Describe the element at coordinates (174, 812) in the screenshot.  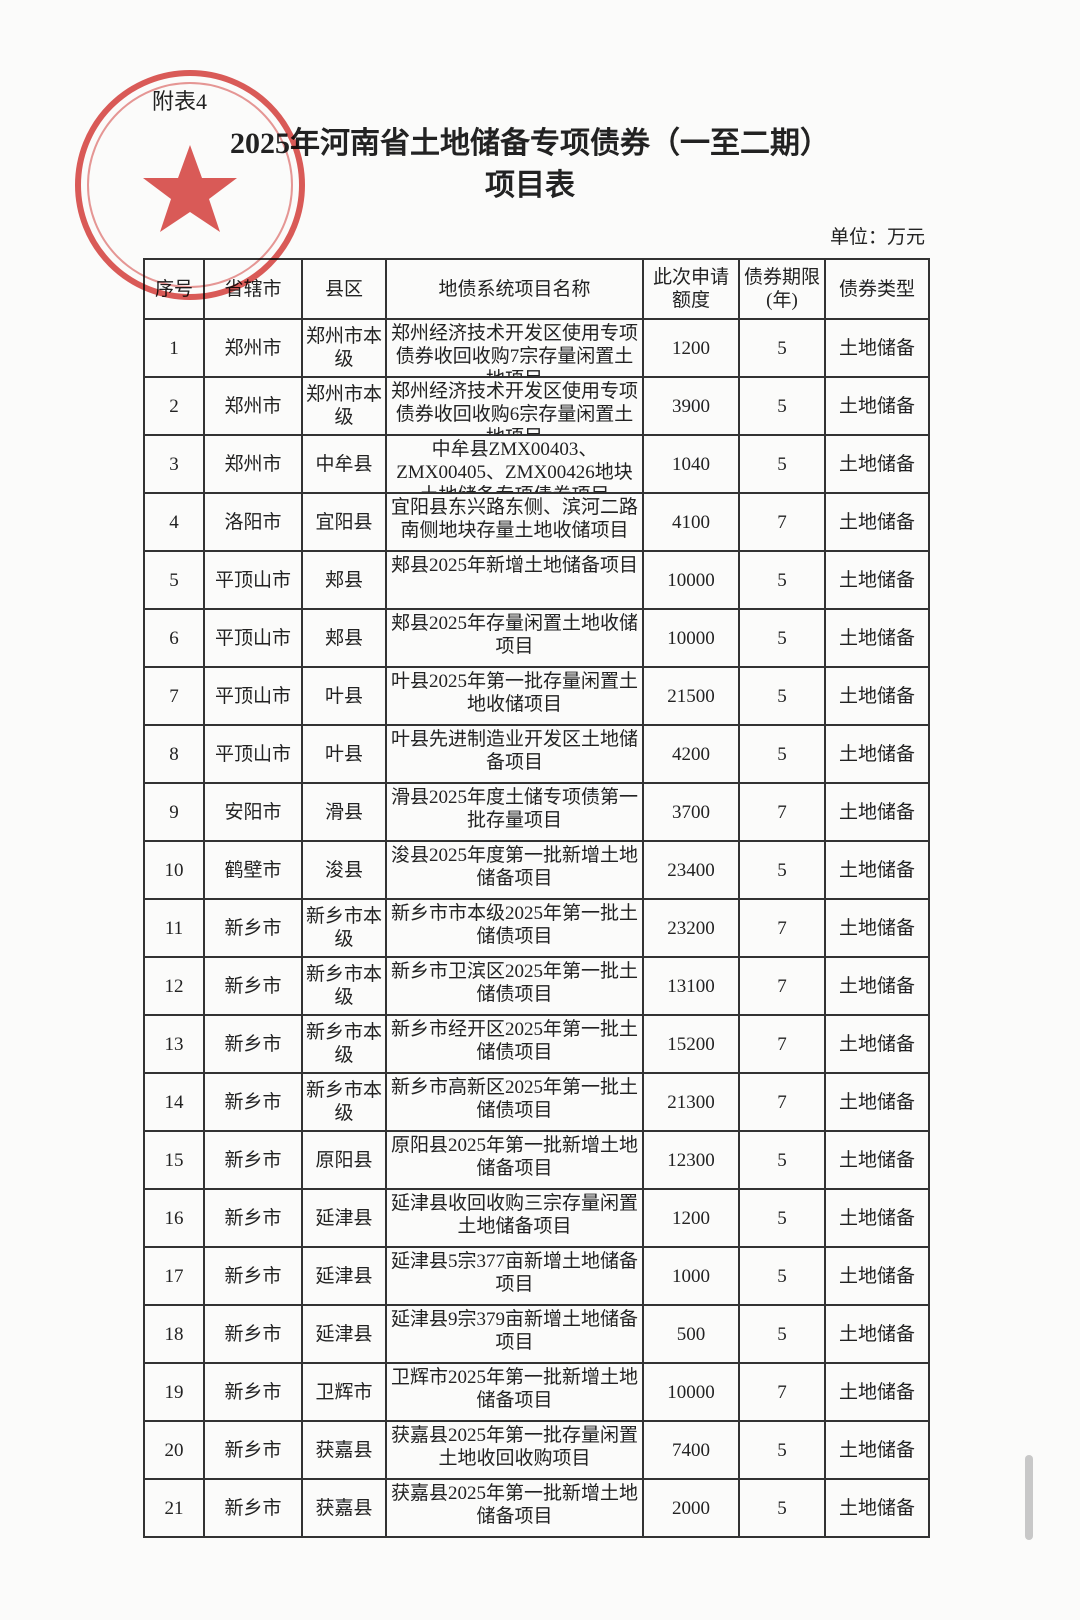
I see `table-cell: 9` at that location.